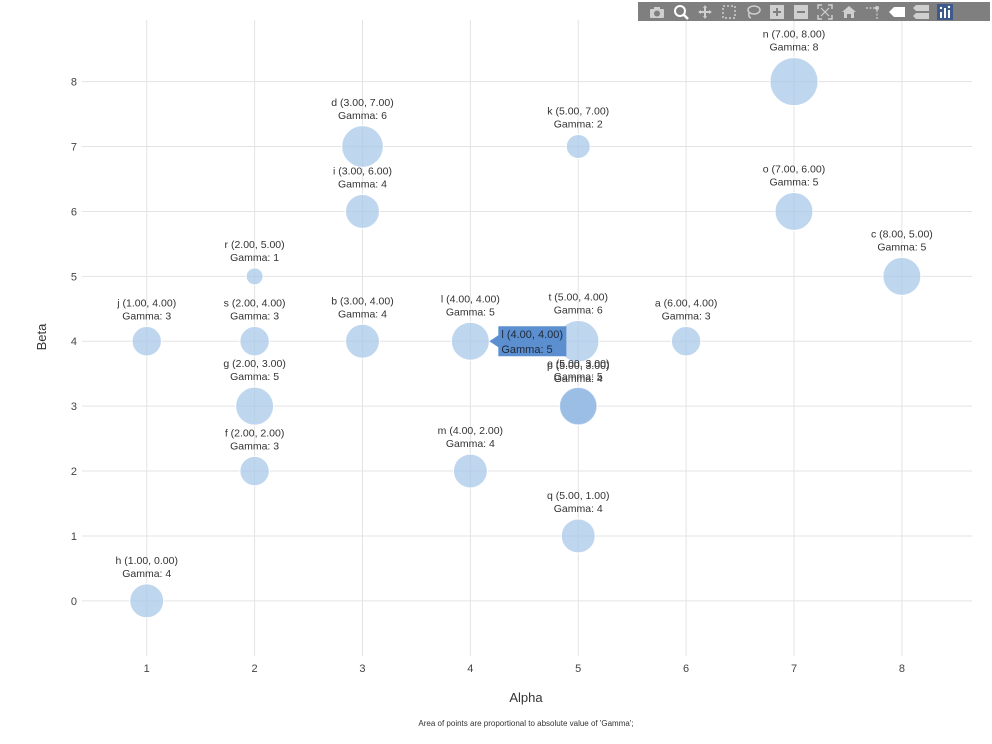 The image size is (992, 744). Describe the element at coordinates (578, 406) in the screenshot. I see `bubble-p` at that location.